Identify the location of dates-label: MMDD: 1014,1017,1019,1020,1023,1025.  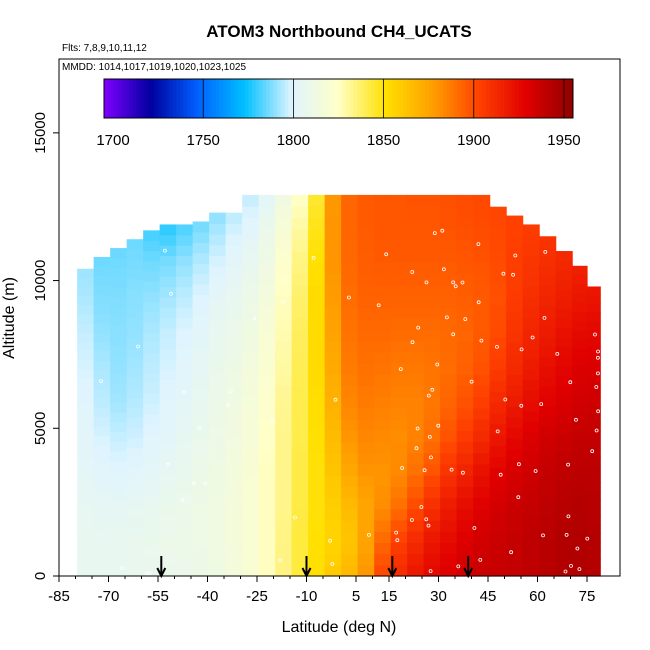
(154, 67).